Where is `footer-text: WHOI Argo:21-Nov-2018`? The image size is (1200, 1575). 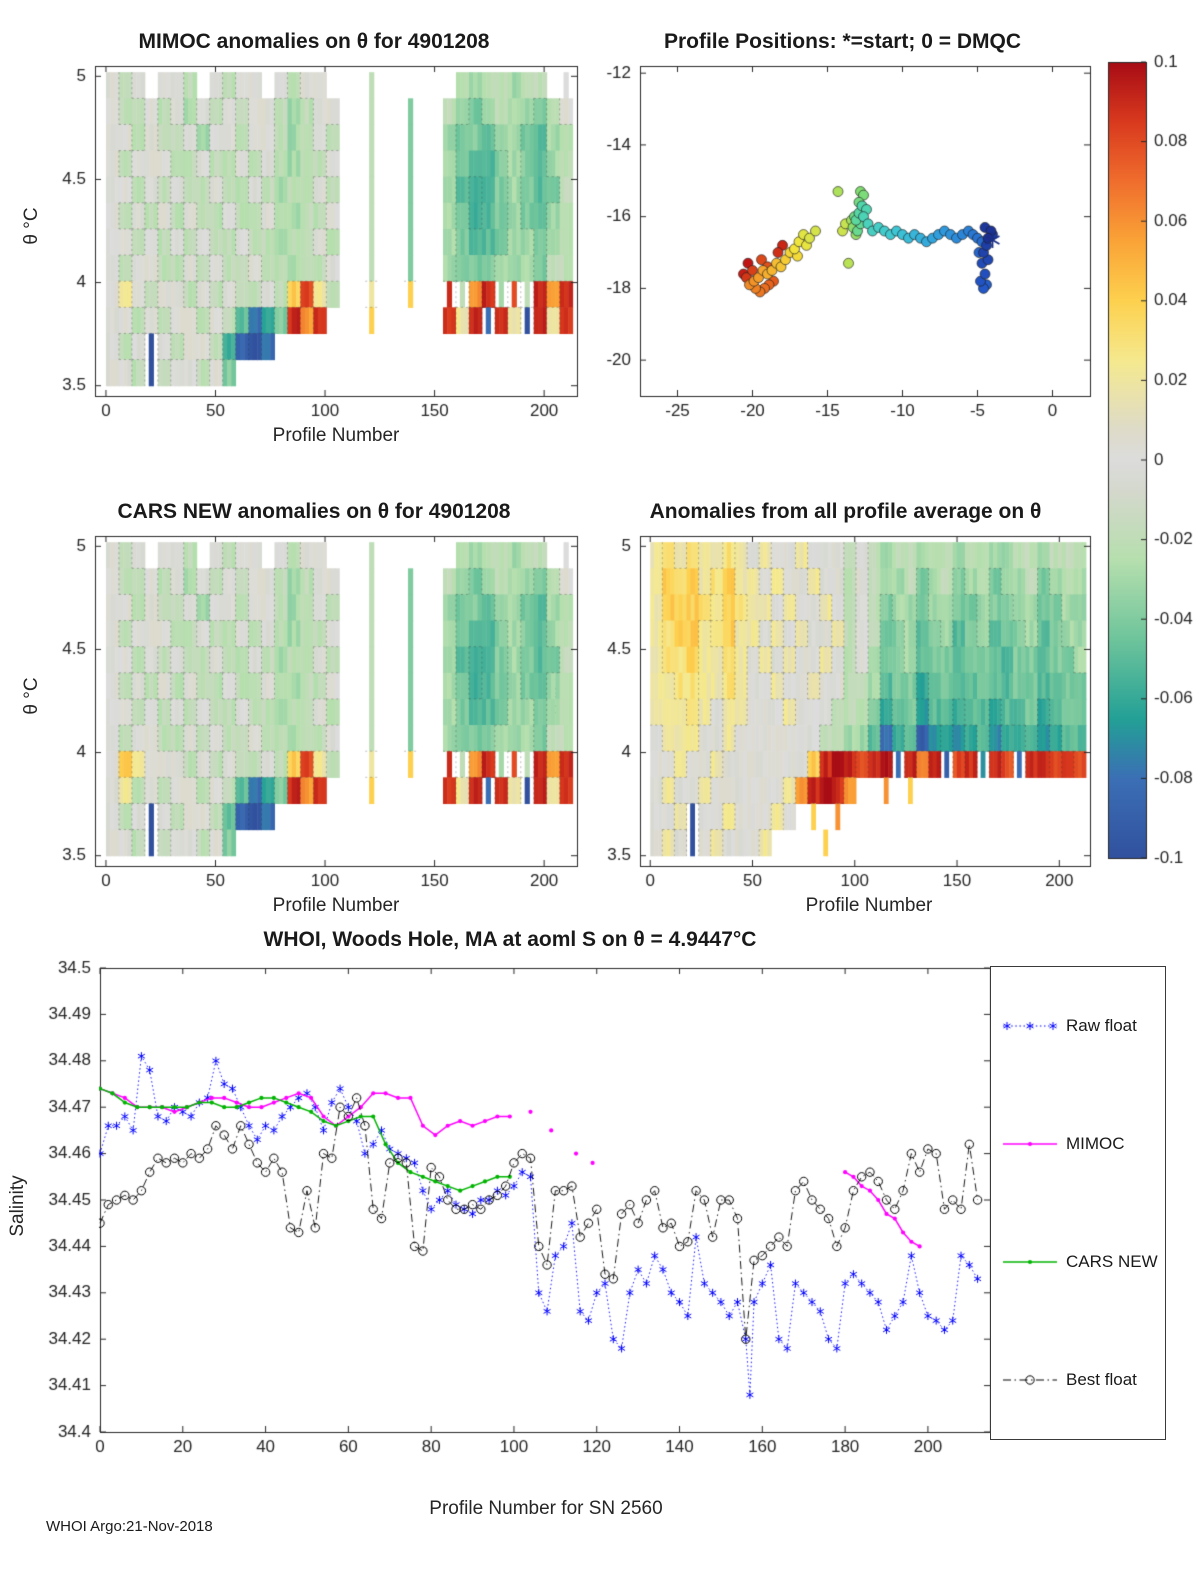 footer-text: WHOI Argo:21-Nov-2018 is located at coordinates (129, 1526).